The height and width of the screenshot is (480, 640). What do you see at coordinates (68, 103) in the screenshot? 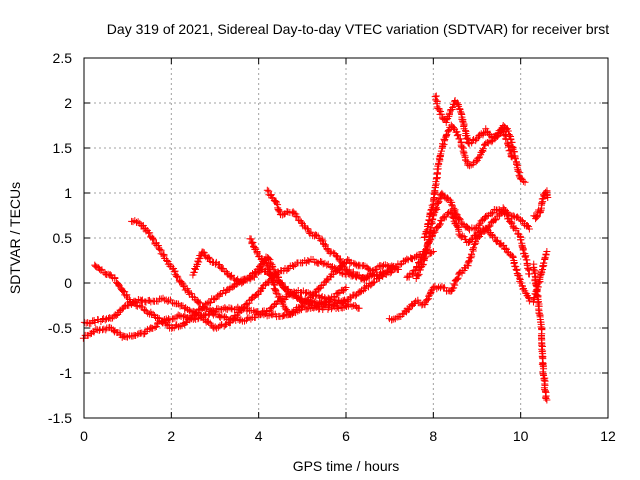
I see `y-tick-label: 2` at bounding box center [68, 103].